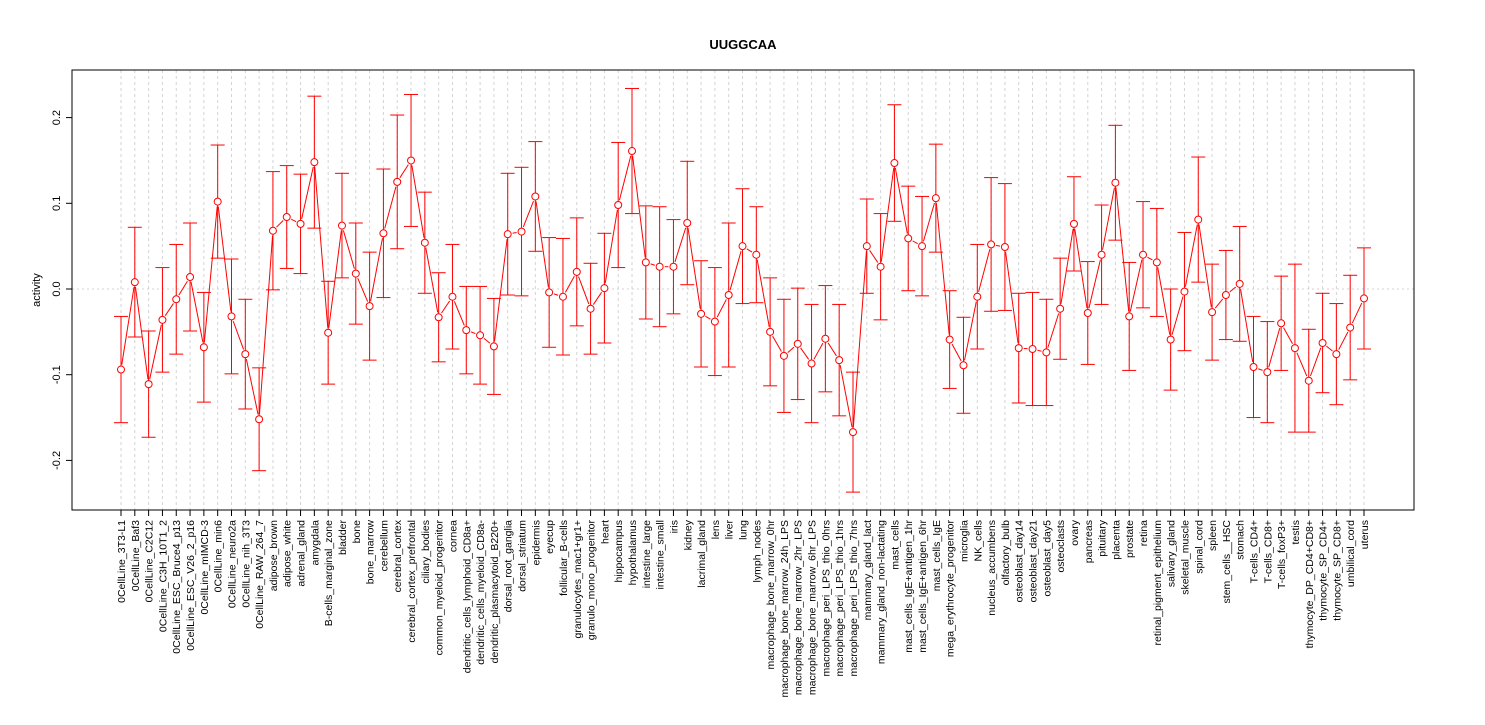  Describe the element at coordinates (661, 554) in the screenshot. I see `x-tick-label: intestine_small` at that location.